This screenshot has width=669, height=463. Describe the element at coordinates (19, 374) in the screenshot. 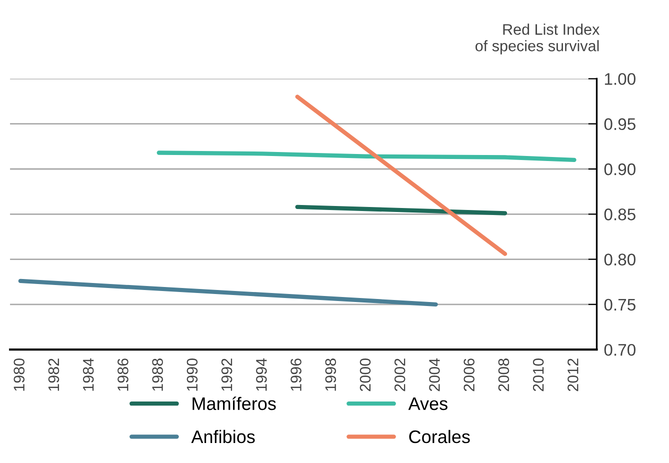

I see `x-tick-label: 1980` at that location.